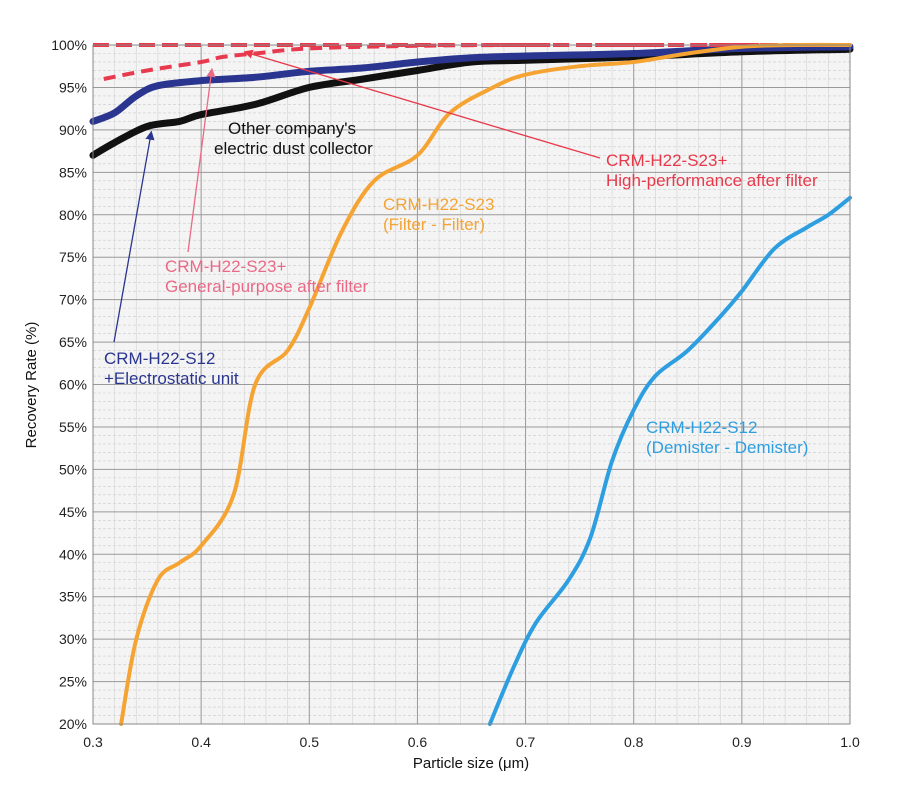  Describe the element at coordinates (73, 215) in the screenshot. I see `y-tick-label: 80%` at that location.